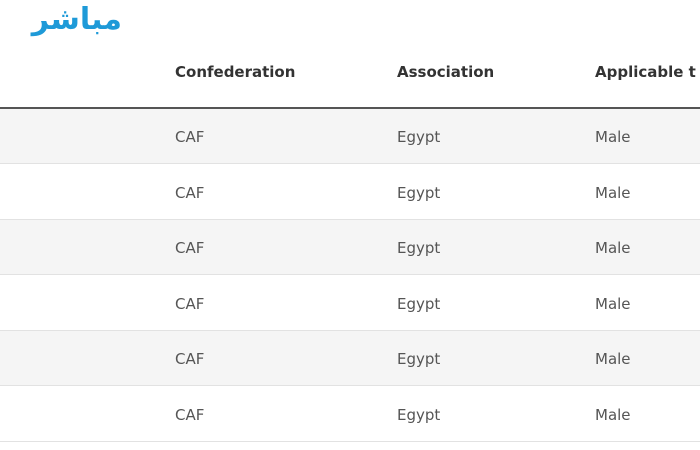  What do you see at coordinates (446, 72) in the screenshot?
I see `column-header: Association` at bounding box center [446, 72].